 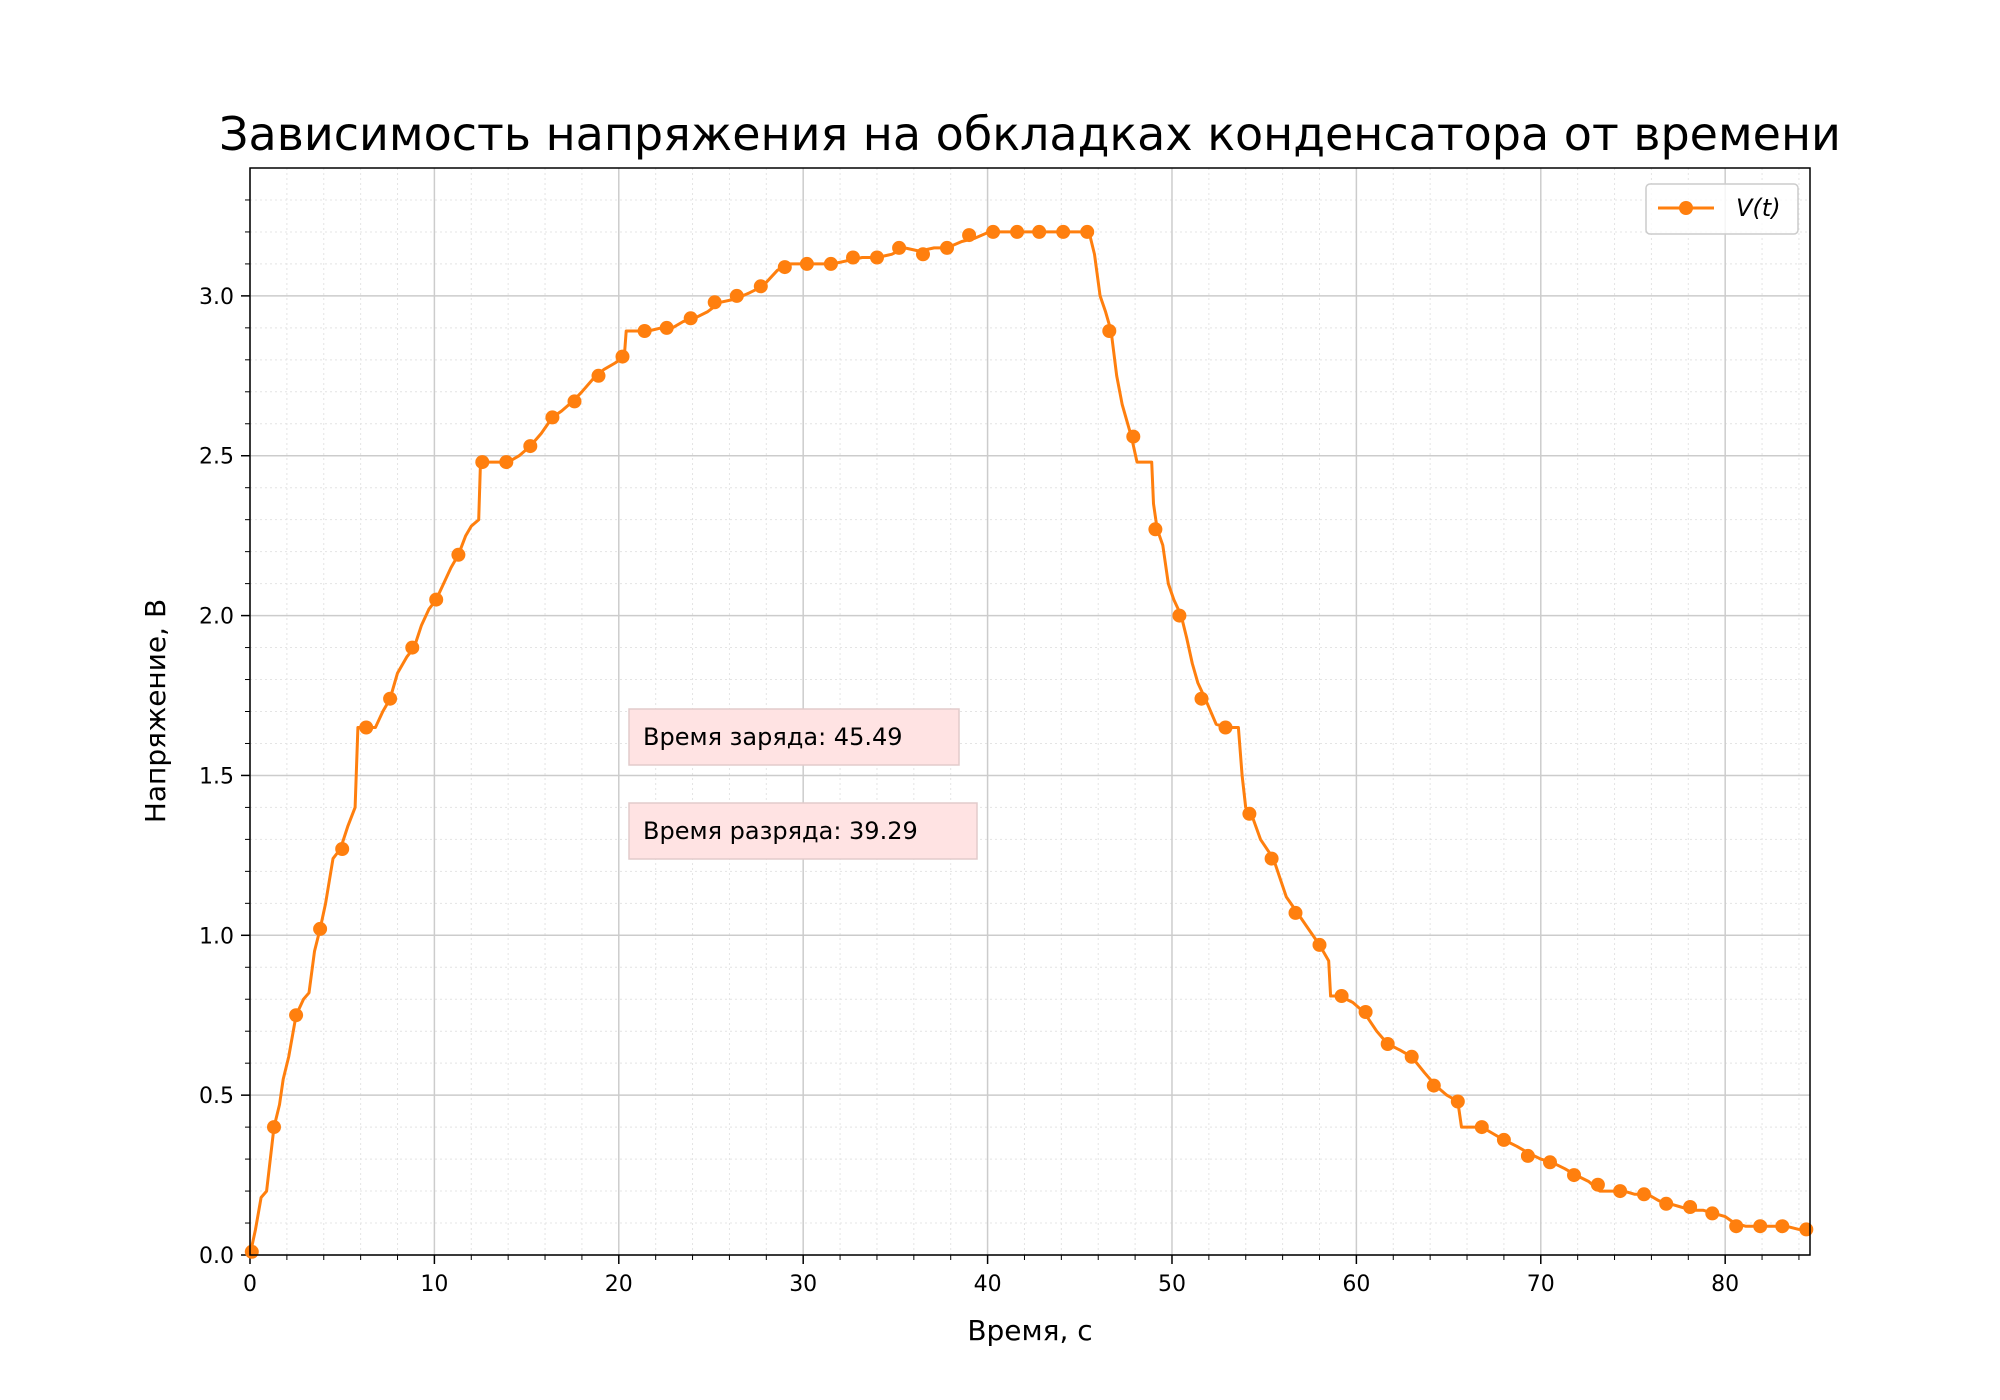 What do you see at coordinates (216, 776) in the screenshot?
I see `y-tick-label: 1.5` at bounding box center [216, 776].